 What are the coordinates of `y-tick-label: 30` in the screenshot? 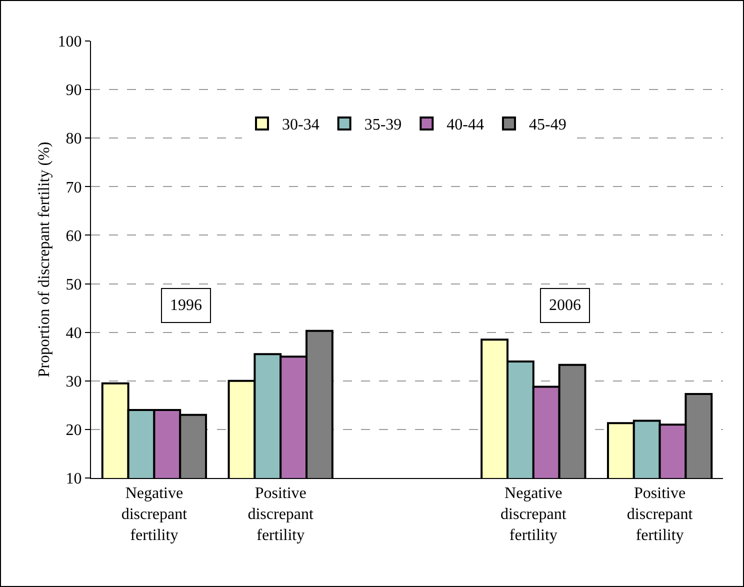 It's located at (74, 381).